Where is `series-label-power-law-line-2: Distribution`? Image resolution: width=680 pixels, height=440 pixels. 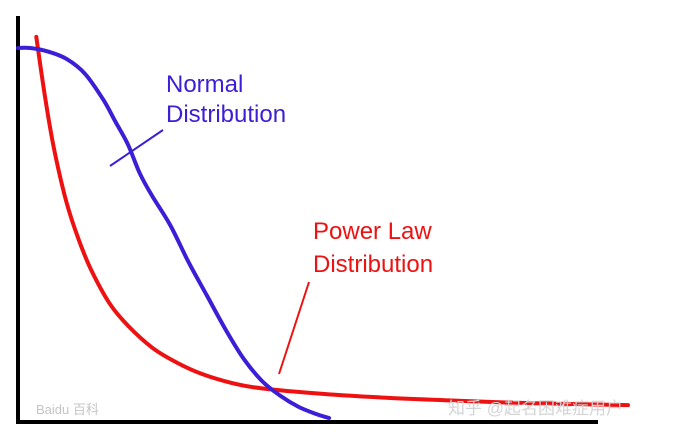 series-label-power-law-line-2: Distribution is located at coordinates (373, 264).